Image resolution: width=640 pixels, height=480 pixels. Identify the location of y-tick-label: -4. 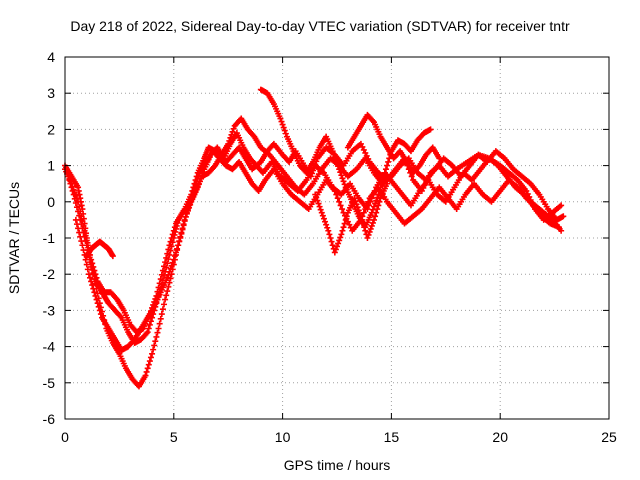
(49, 347).